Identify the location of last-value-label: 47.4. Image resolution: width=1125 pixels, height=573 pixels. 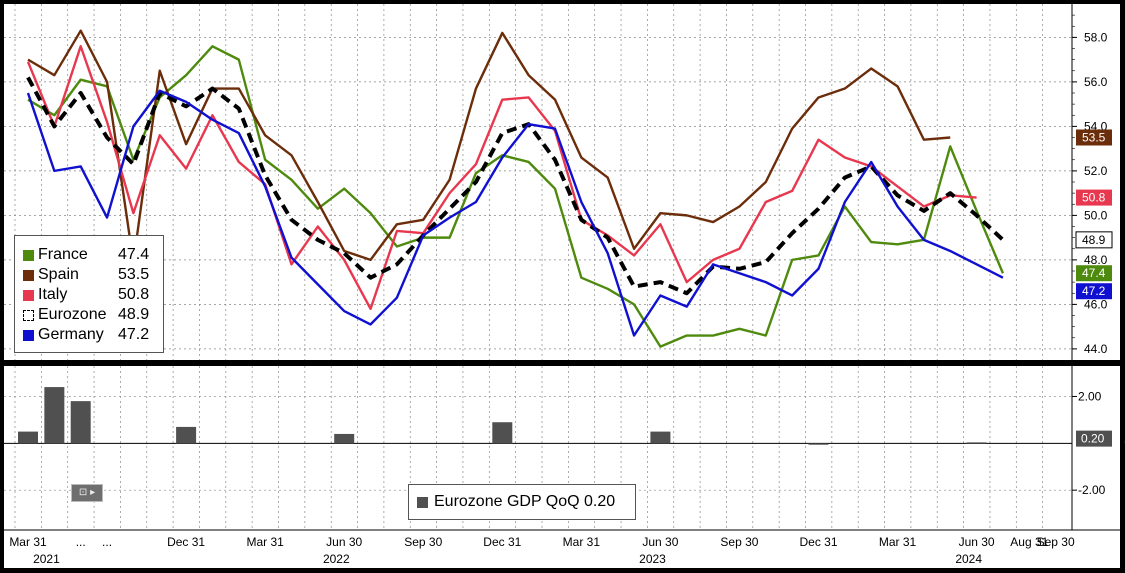
(1094, 273).